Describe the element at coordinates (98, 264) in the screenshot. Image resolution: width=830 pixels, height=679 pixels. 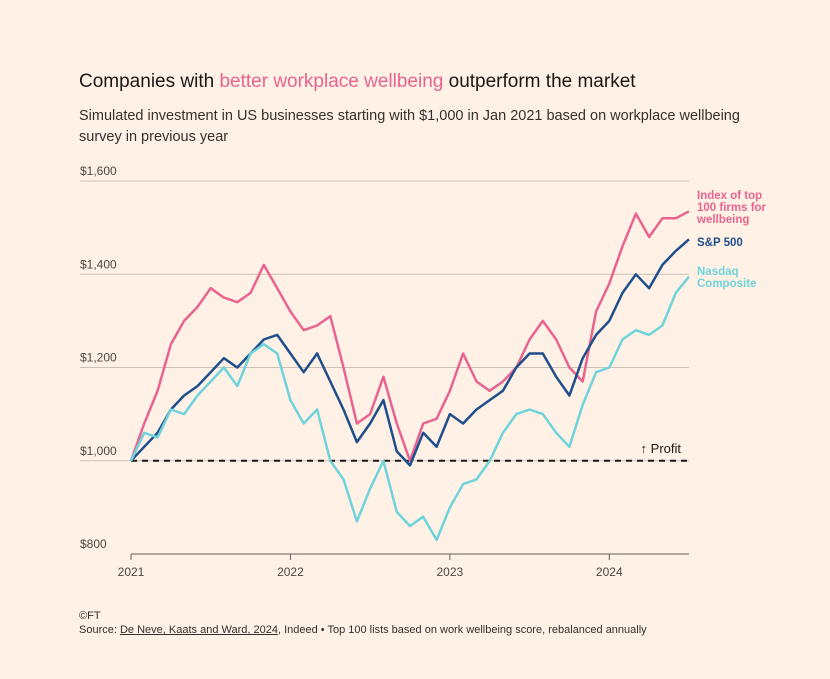
I see `y-tick-label: $1,400` at that location.